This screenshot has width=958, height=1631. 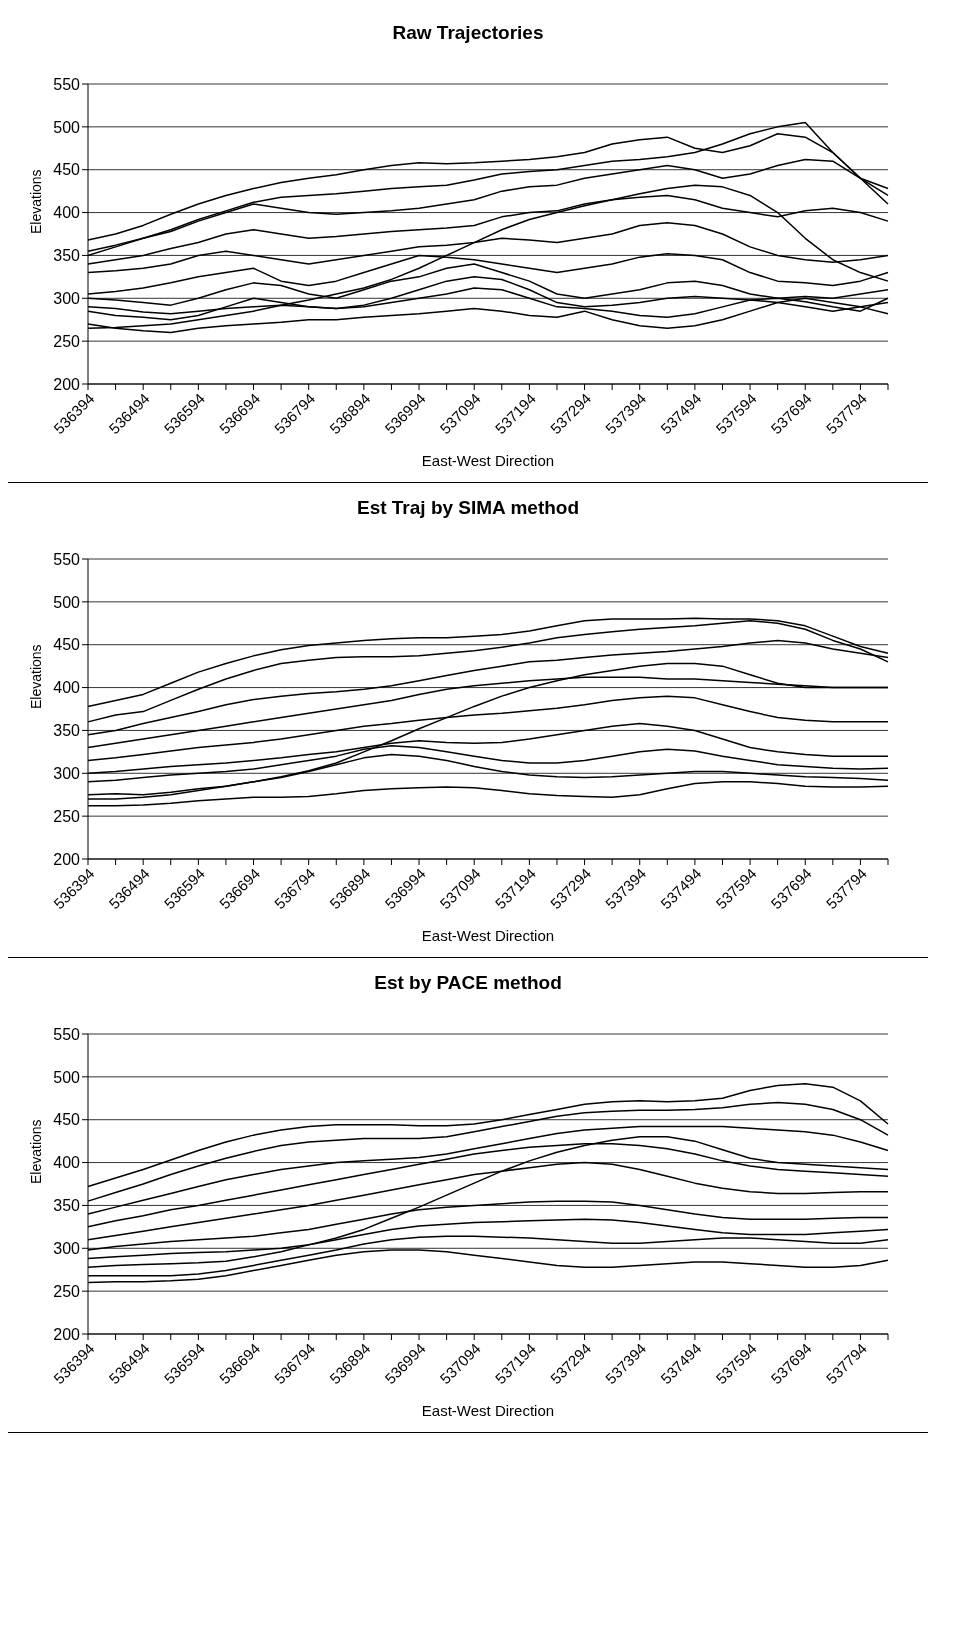 What do you see at coordinates (468, 33) in the screenshot?
I see `chart-title: Raw Trajectories` at bounding box center [468, 33].